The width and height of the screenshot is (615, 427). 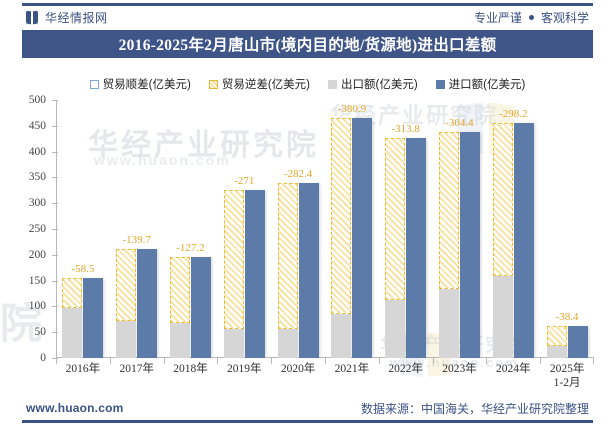 I want to click on y-tick-label: 300, so click(x=37, y=203).